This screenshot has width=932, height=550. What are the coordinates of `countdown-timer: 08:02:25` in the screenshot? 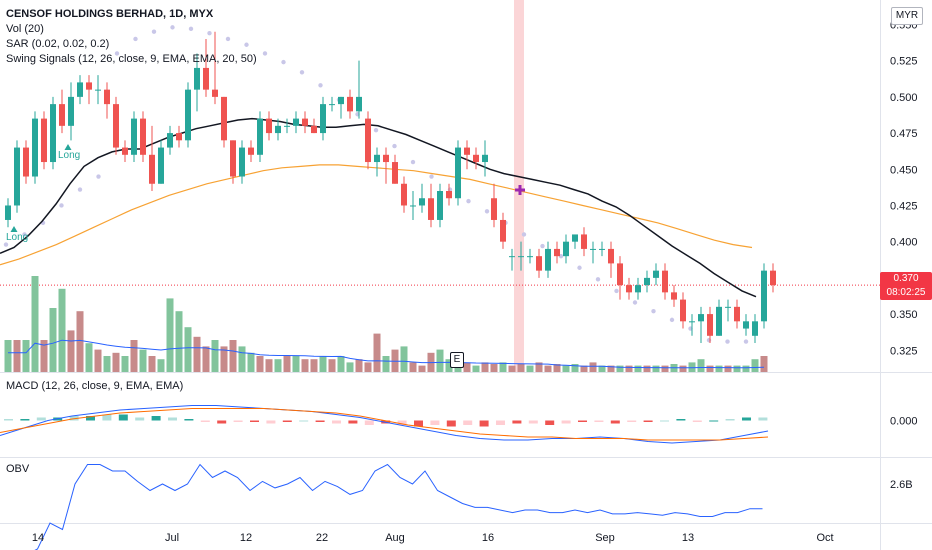 It's located at (906, 292).